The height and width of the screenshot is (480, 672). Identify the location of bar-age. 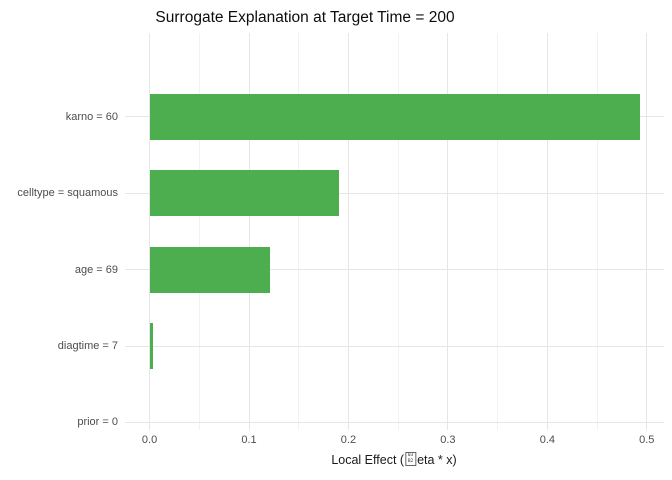
(209, 269).